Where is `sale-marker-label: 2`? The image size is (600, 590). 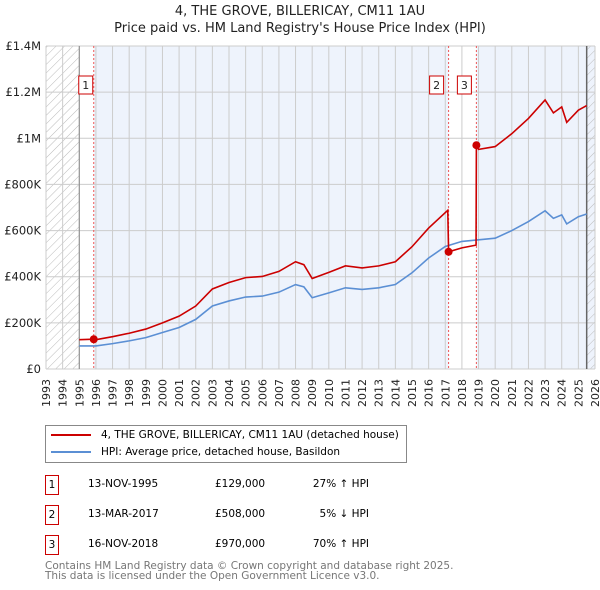 sale-marker-label: 2 is located at coordinates (436, 85).